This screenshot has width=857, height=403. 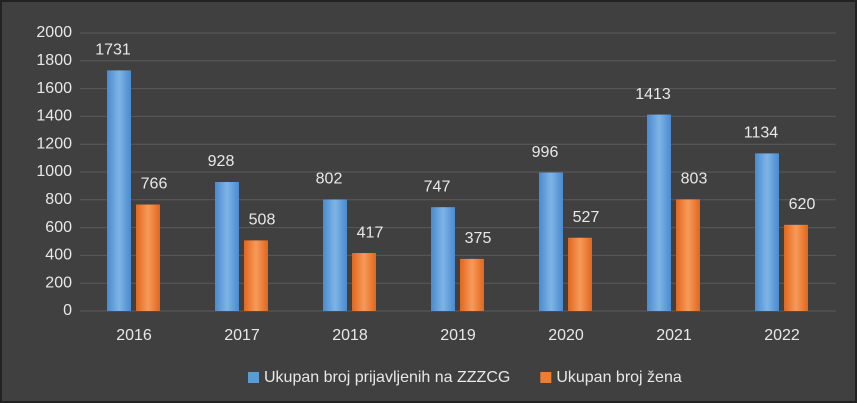 I want to click on data-label: 747, so click(x=437, y=186).